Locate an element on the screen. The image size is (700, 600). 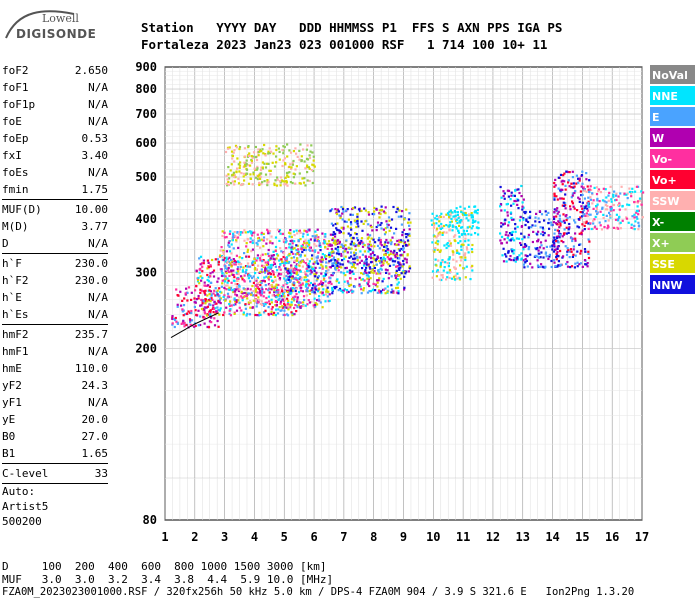
param-row: hmF1 N/A is located at coordinates (55, 351).